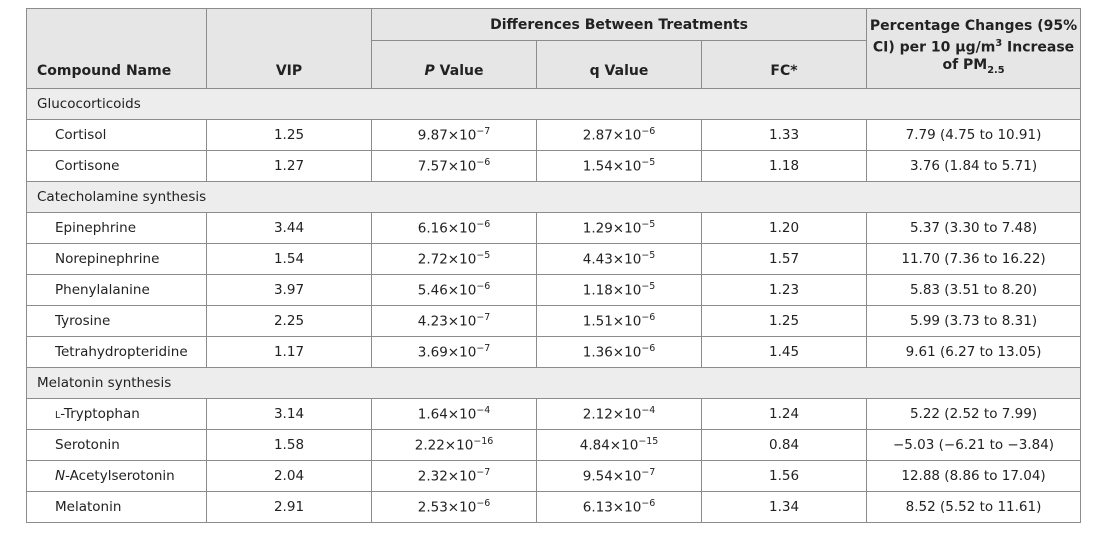  What do you see at coordinates (784, 476) in the screenshot?
I see `fc-cell: 1.56` at bounding box center [784, 476].